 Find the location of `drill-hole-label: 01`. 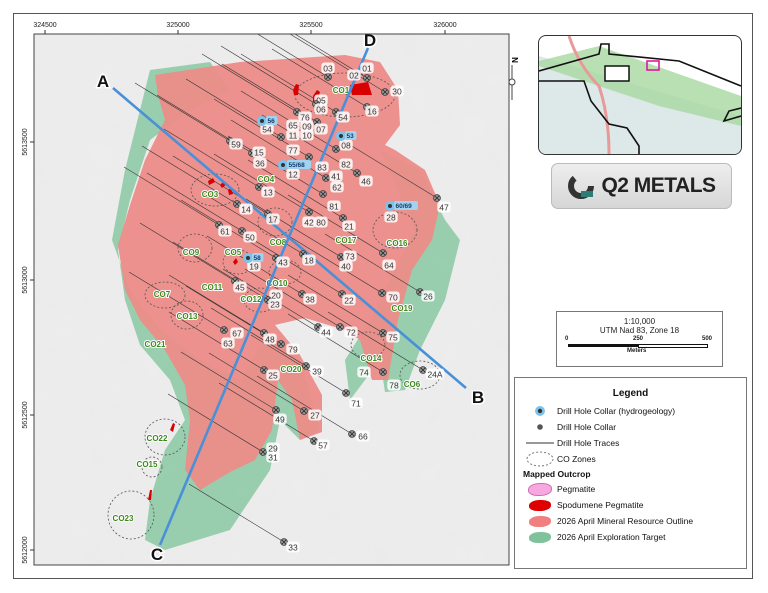

drill-hole-label: 01 is located at coordinates (367, 69).